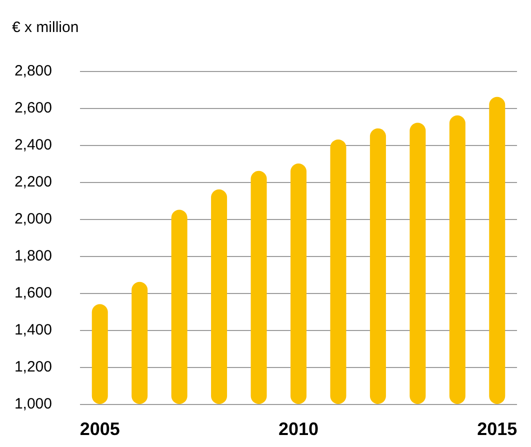  Describe the element at coordinates (33, 256) in the screenshot. I see `y-tick-label: 1,800` at that location.